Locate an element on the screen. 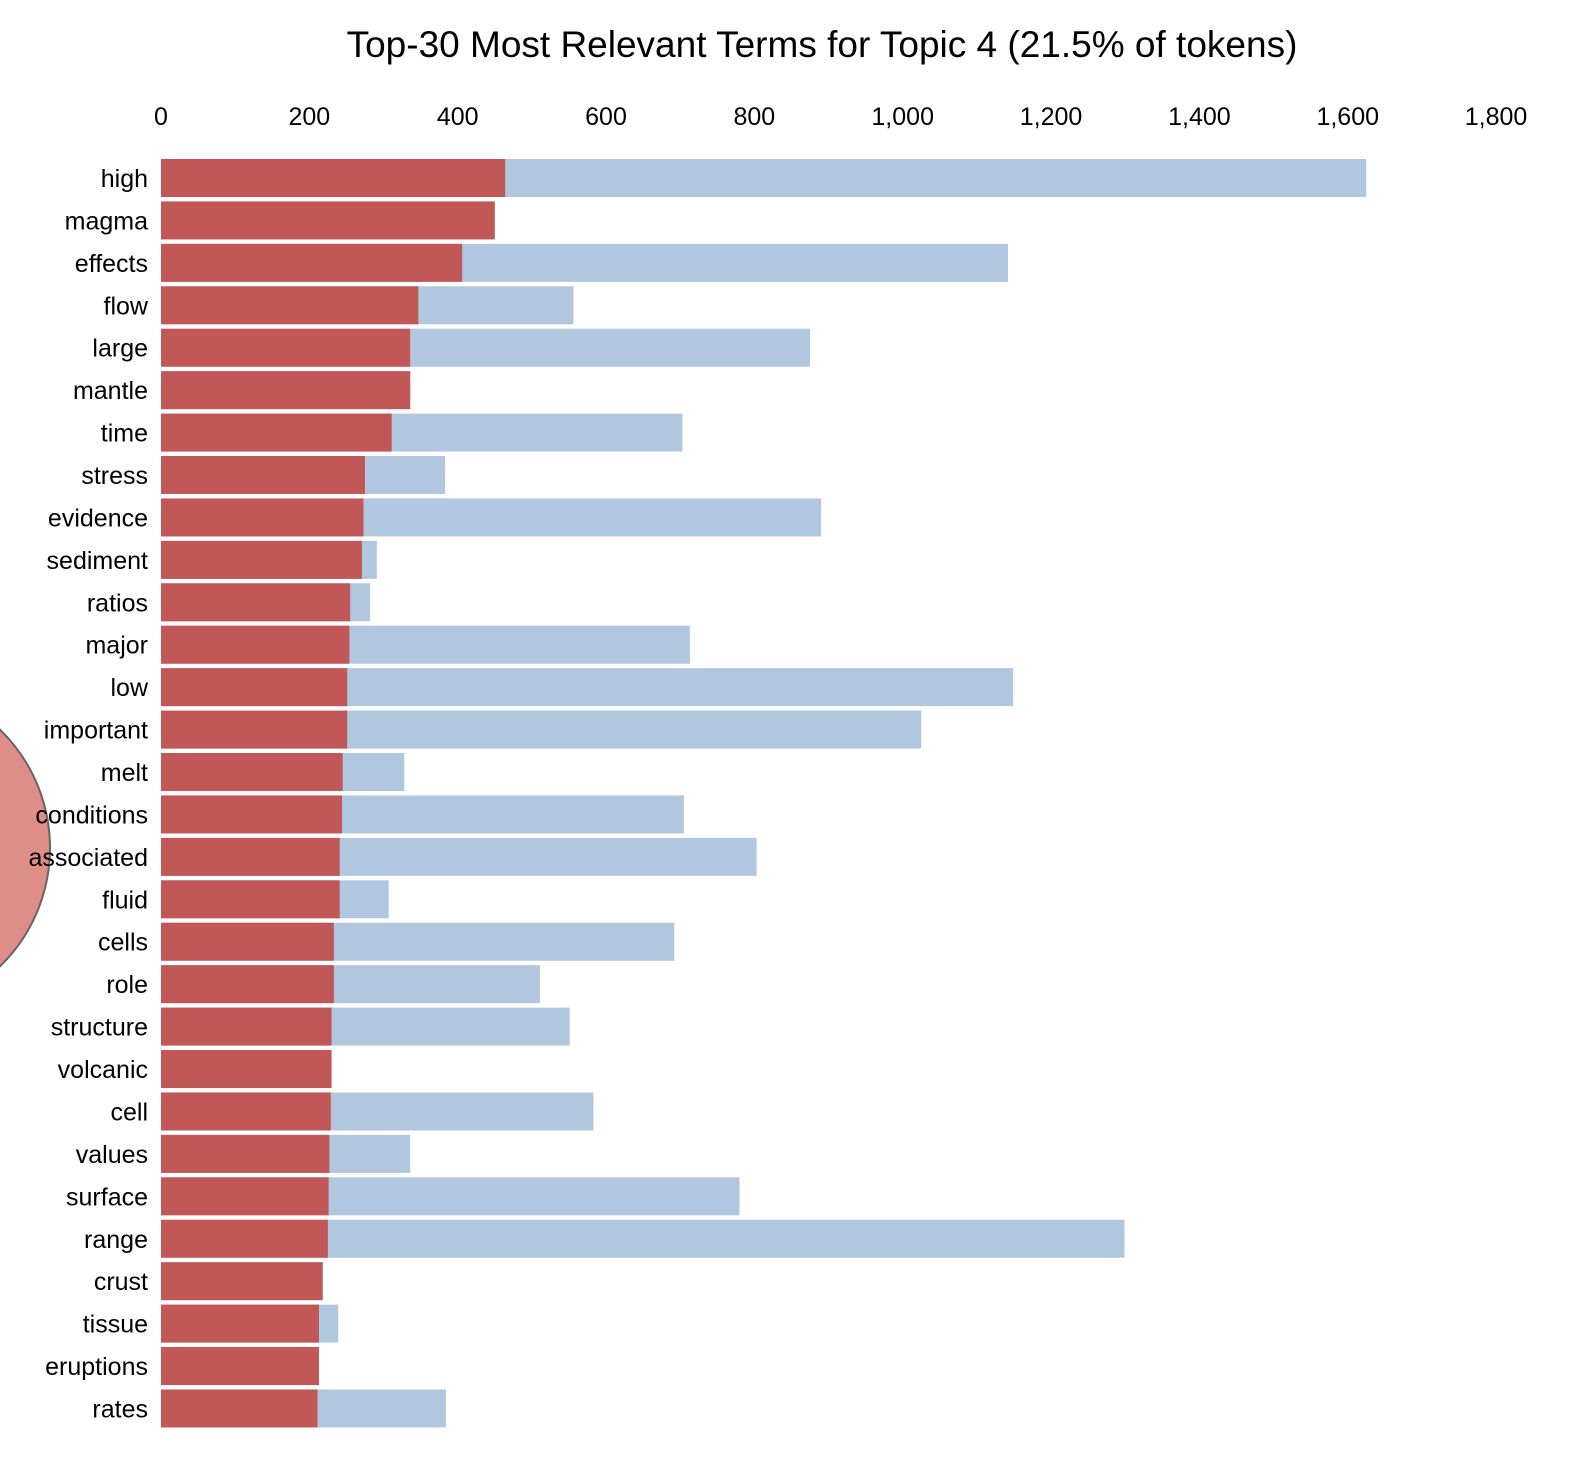 This screenshot has width=1570, height=1458. term-label-low: low is located at coordinates (129, 688).